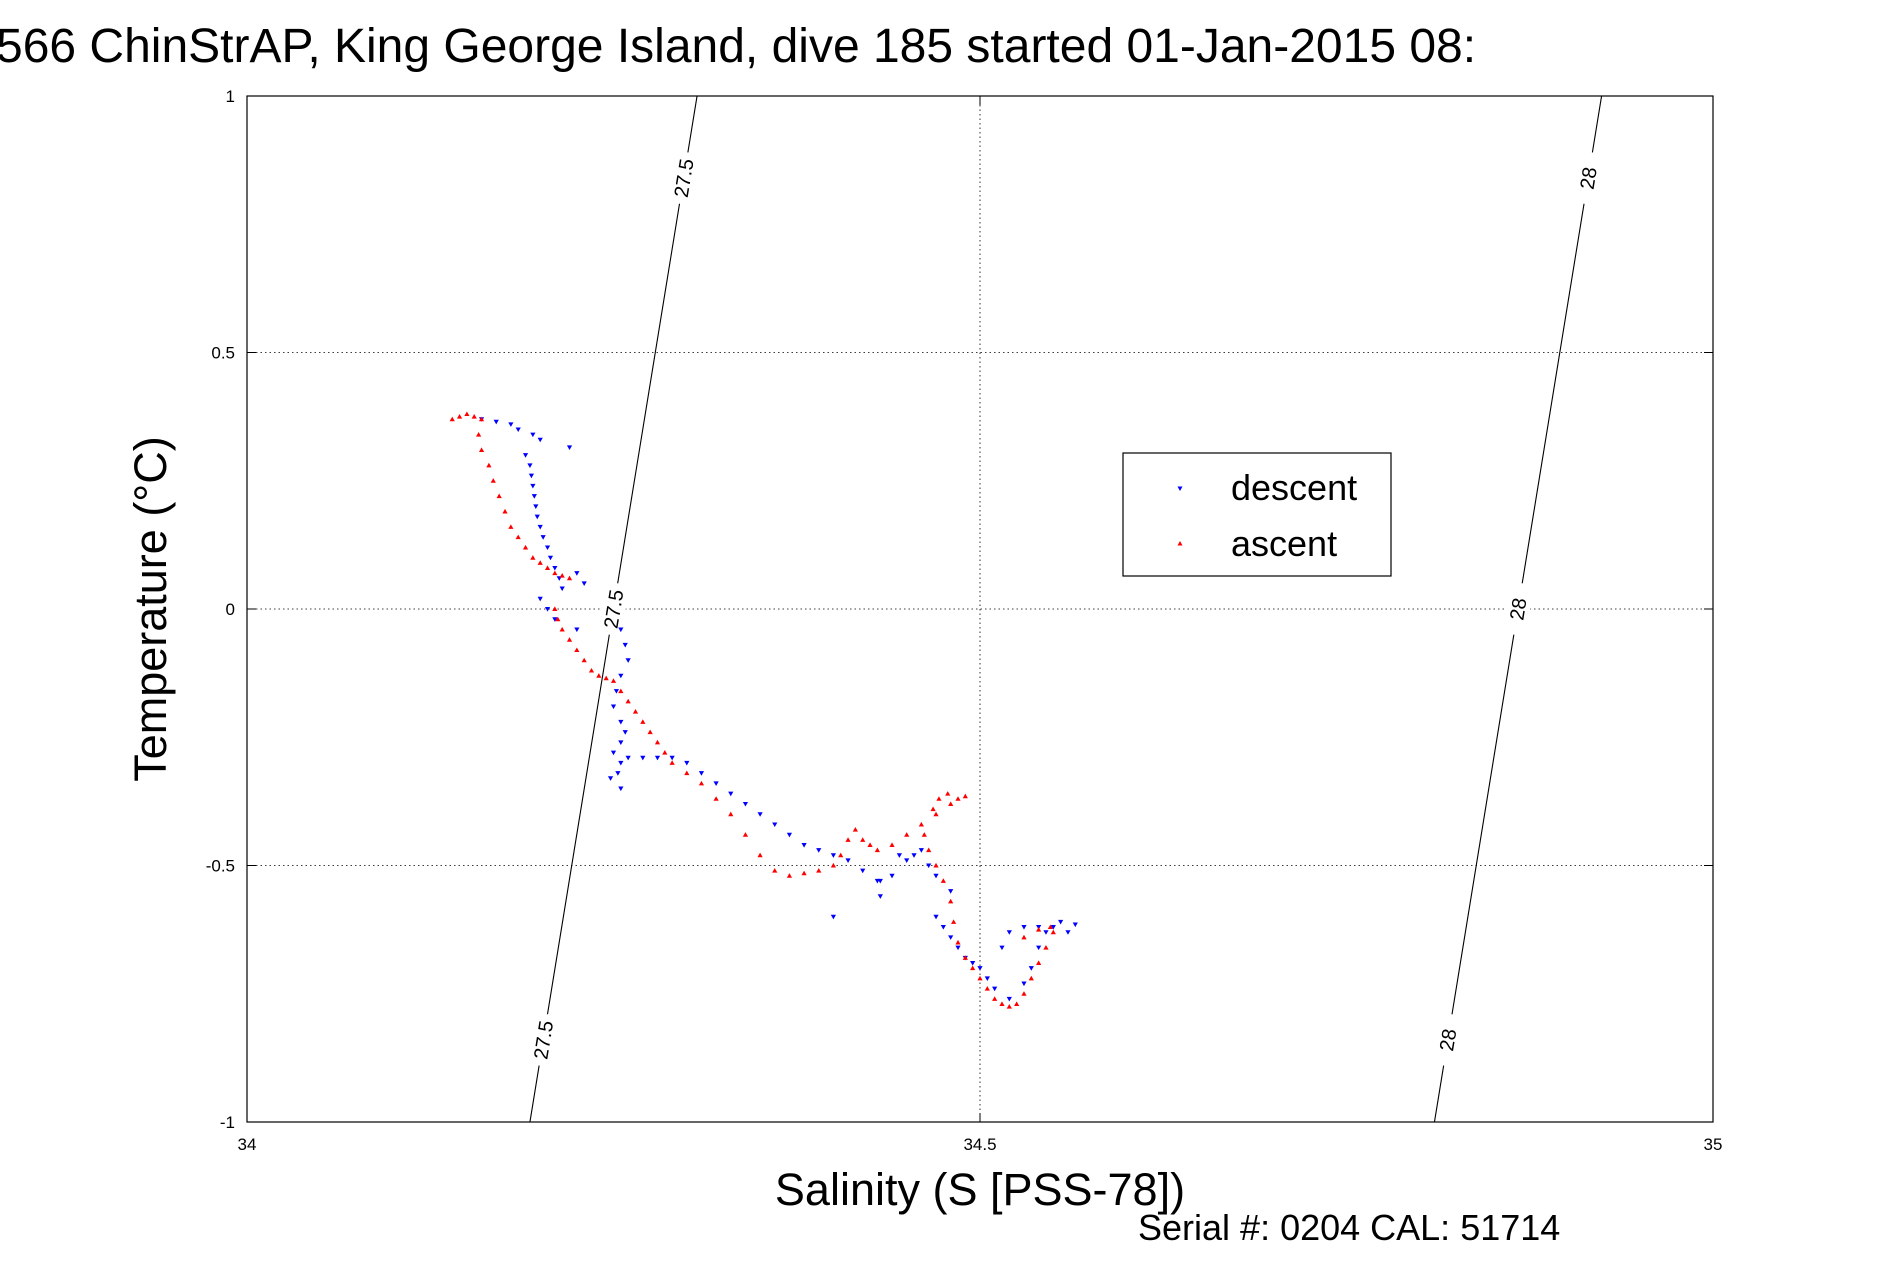  Describe the element at coordinates (230, 609) in the screenshot. I see `y-tick-label: 0` at that location.